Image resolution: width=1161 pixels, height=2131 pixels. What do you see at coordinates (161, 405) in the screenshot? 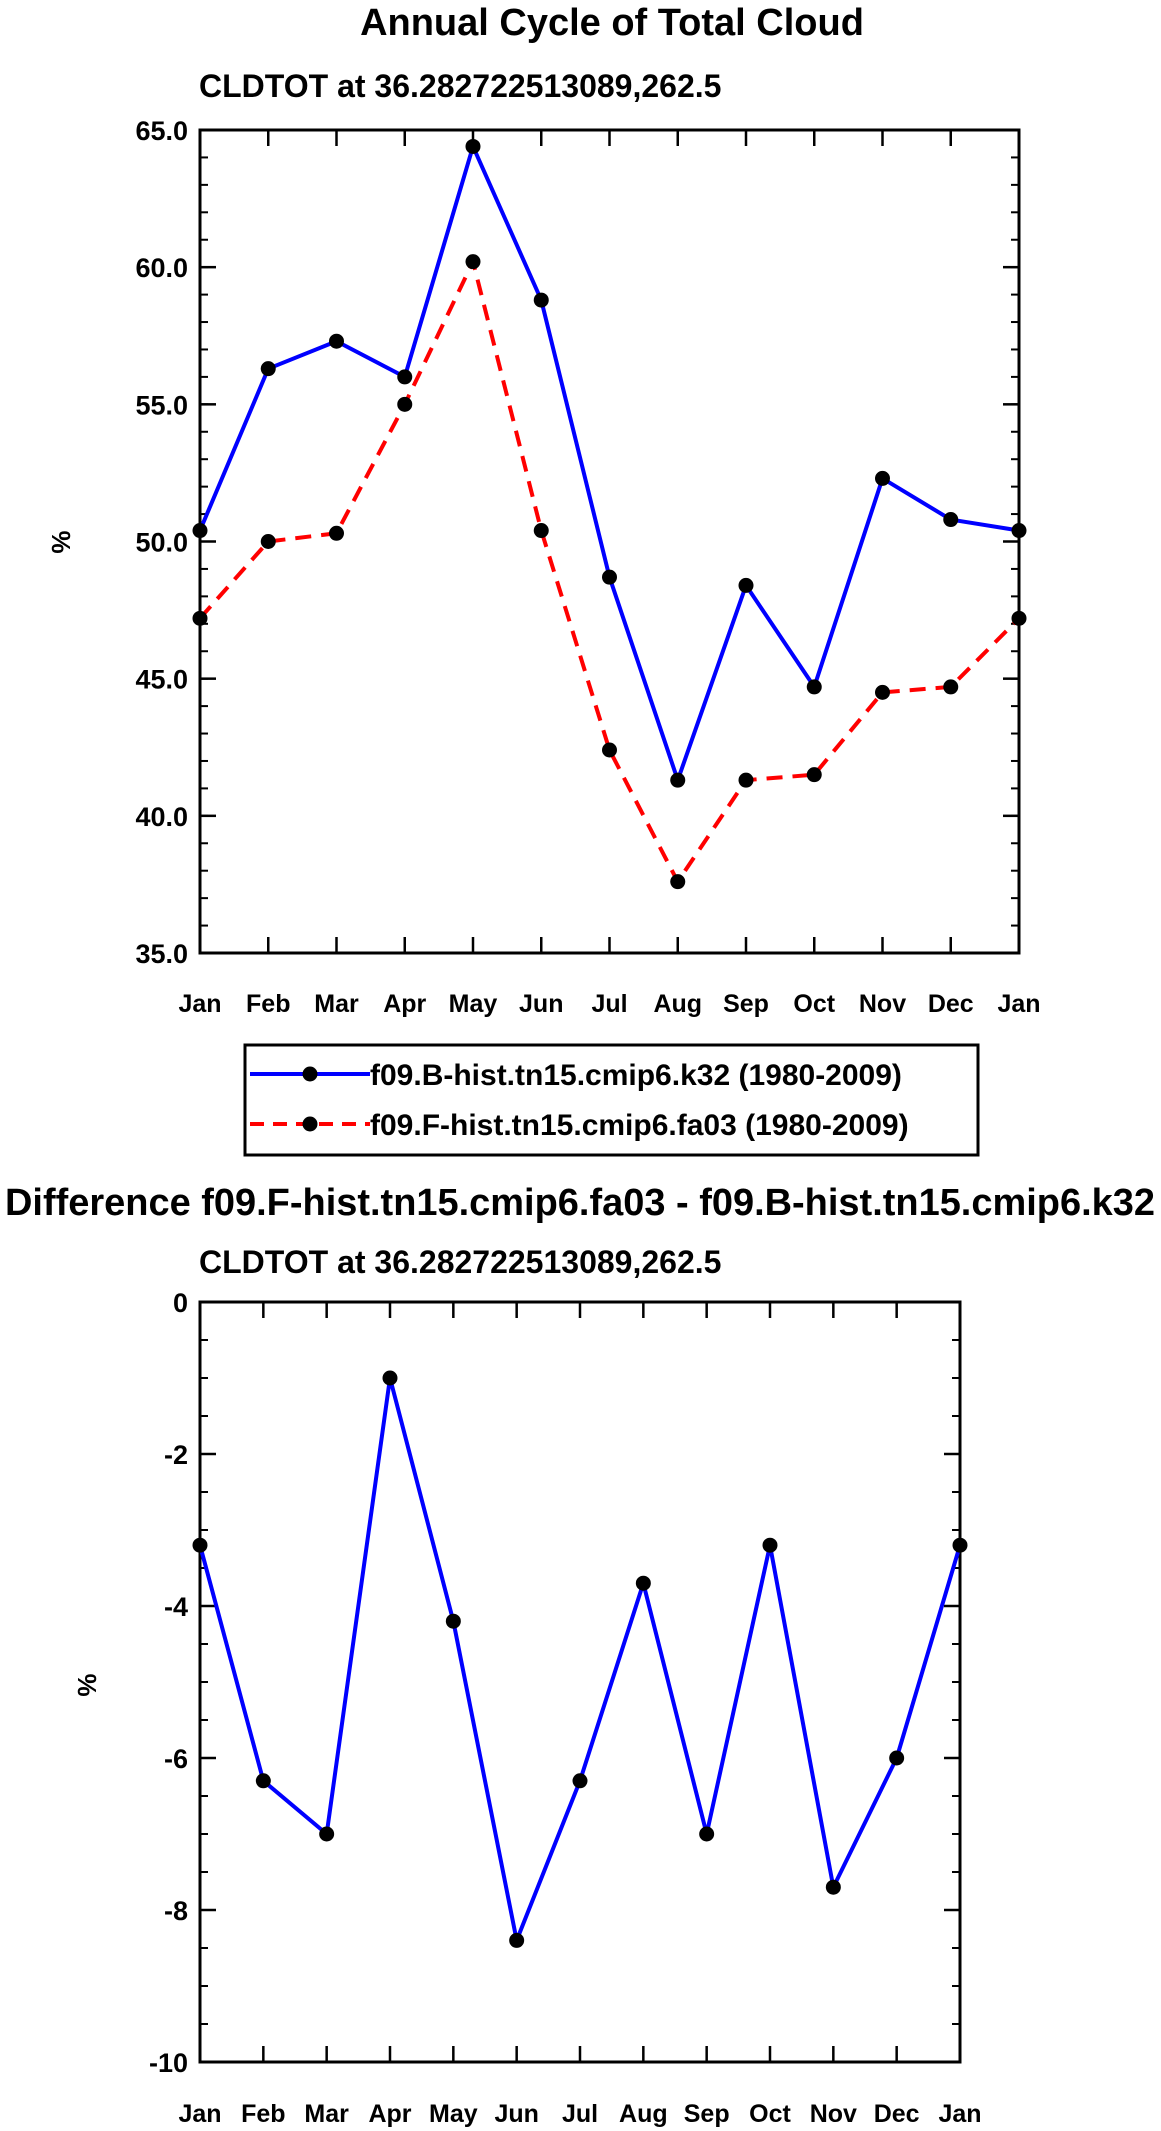
I see `y-tick-label: 55.0` at bounding box center [161, 405].